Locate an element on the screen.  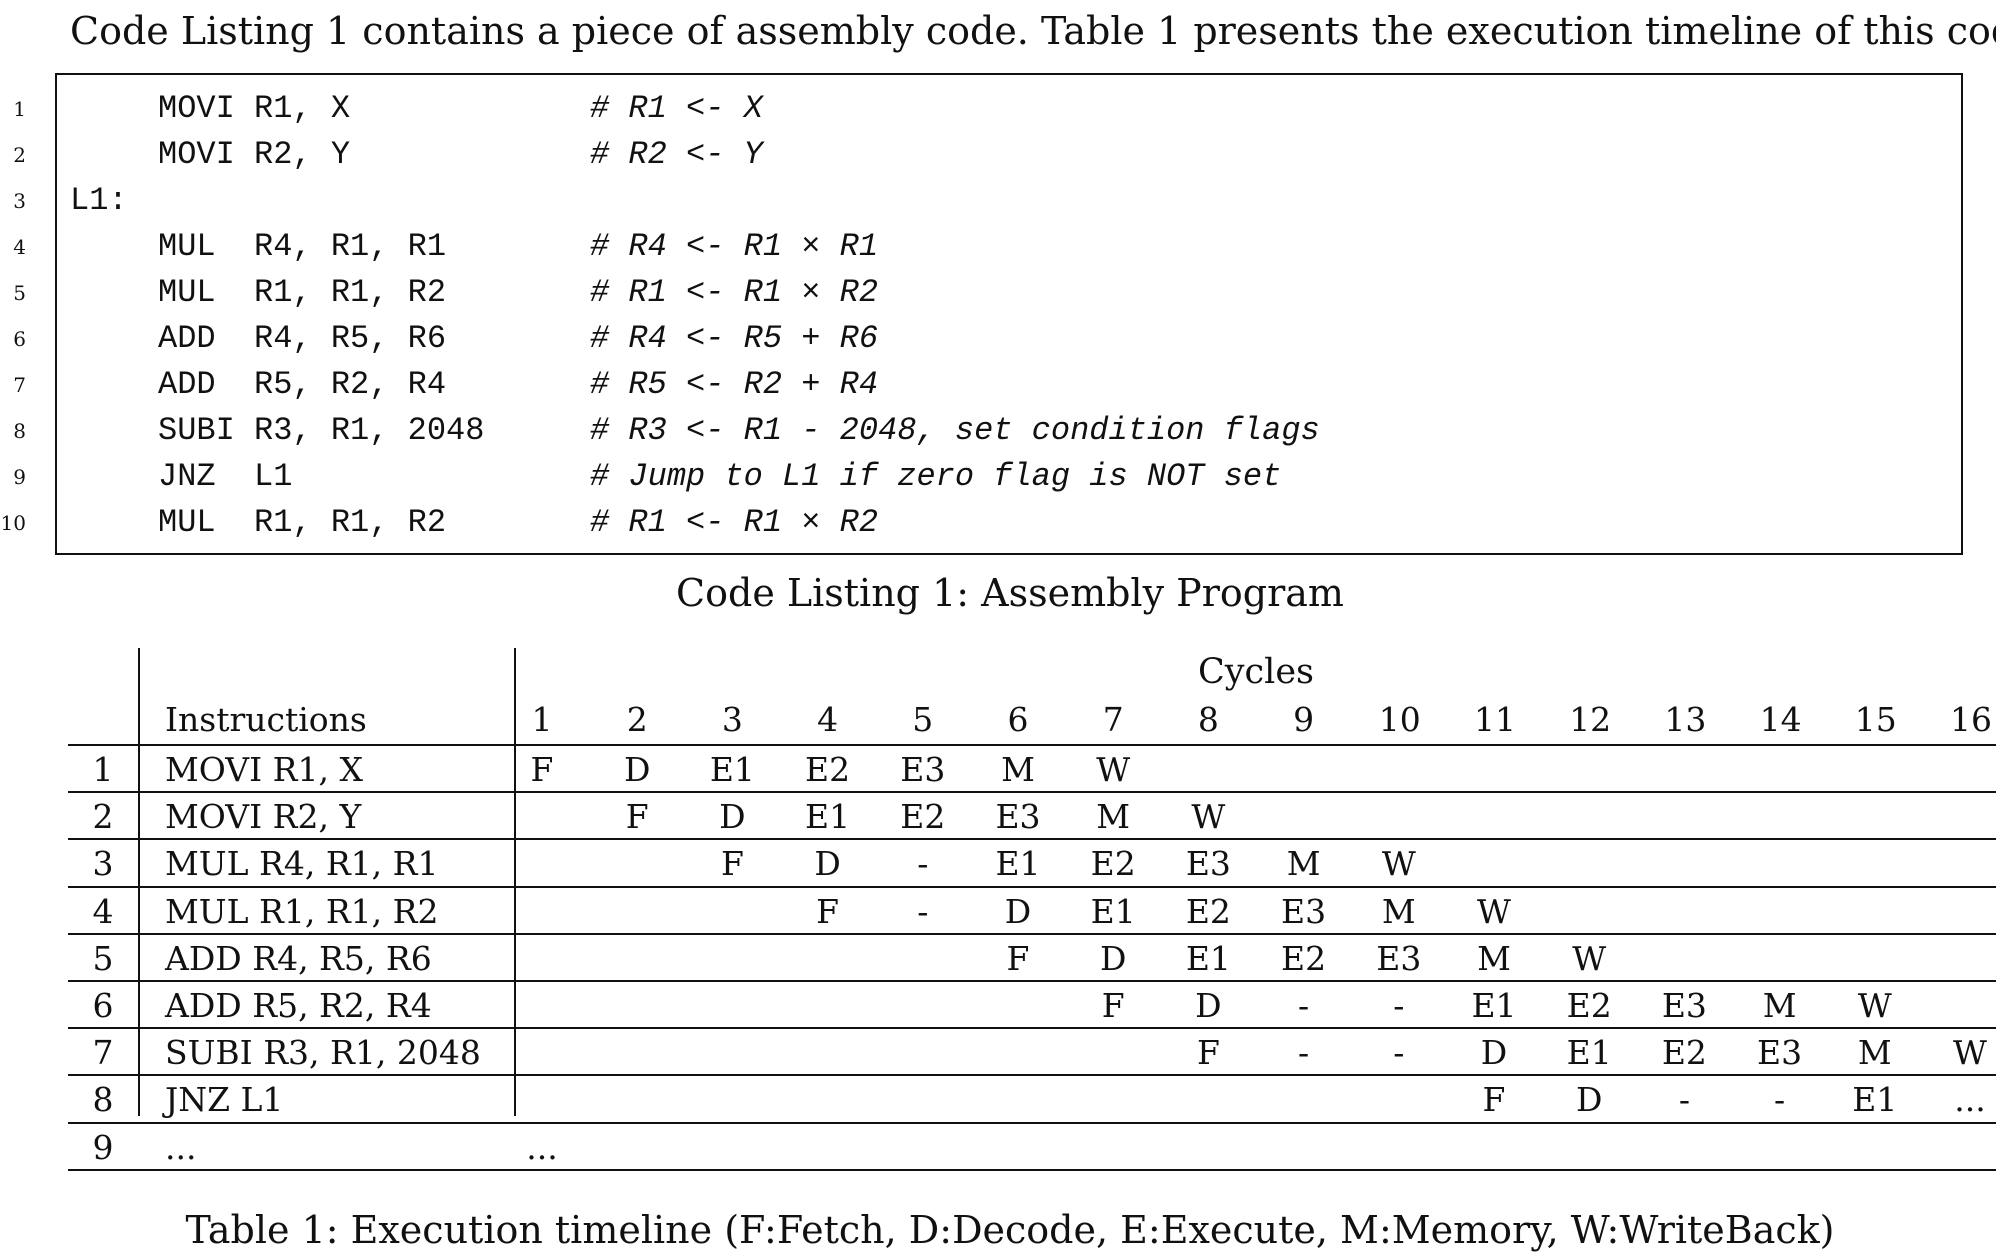
table-divider-instructions is located at coordinates (515, 882).